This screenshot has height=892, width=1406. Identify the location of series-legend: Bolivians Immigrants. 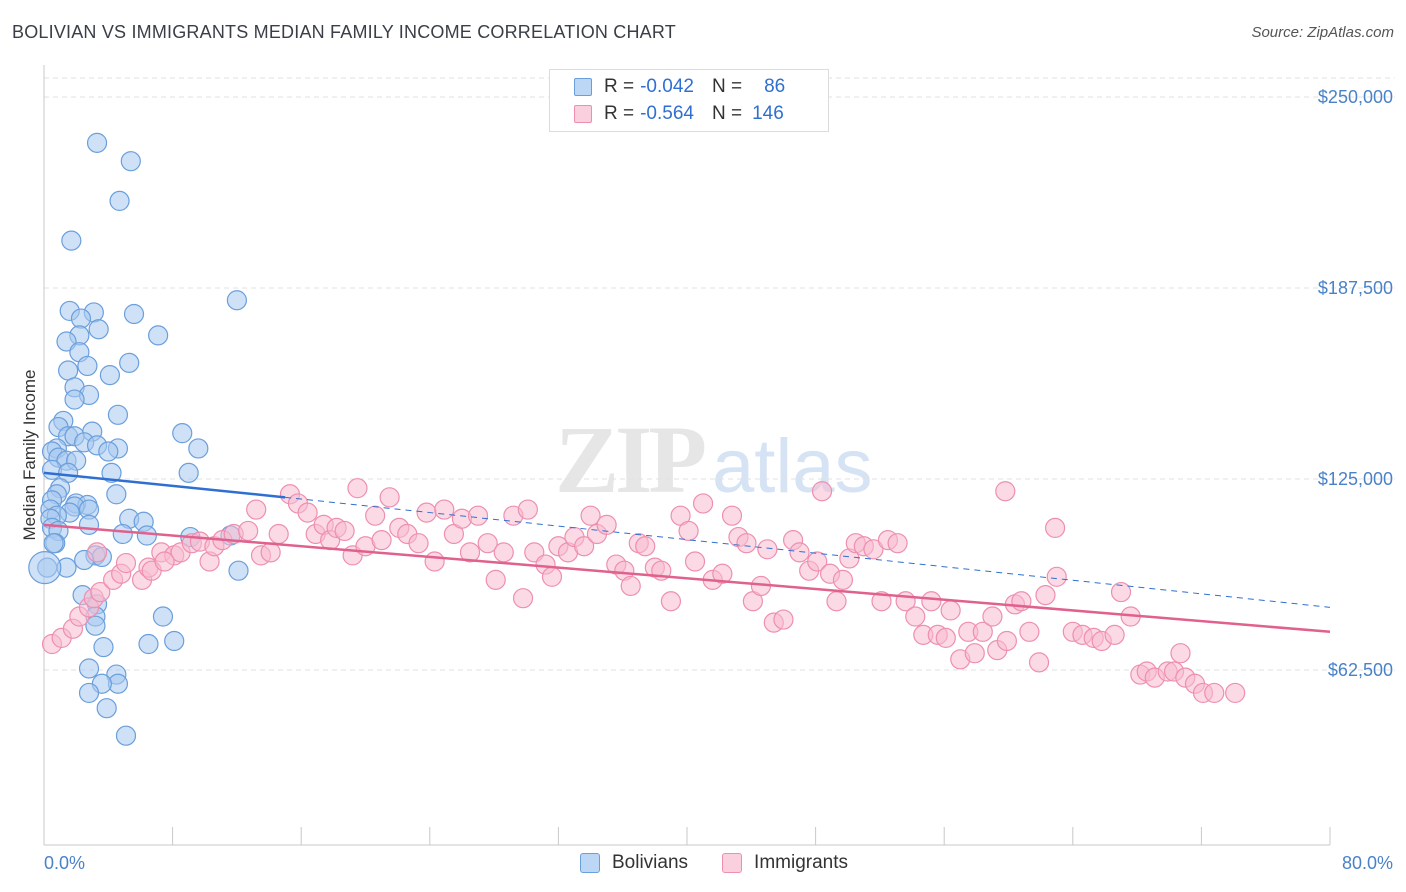
(731, 863).